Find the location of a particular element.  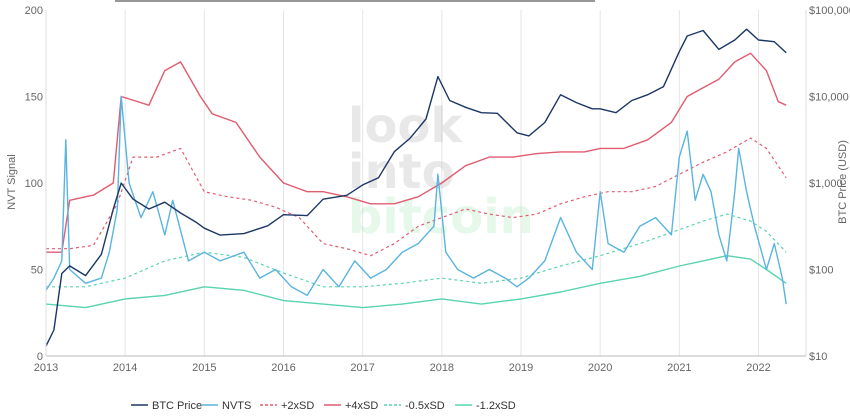

right-tick-label: $10,000 is located at coordinates (829, 98).